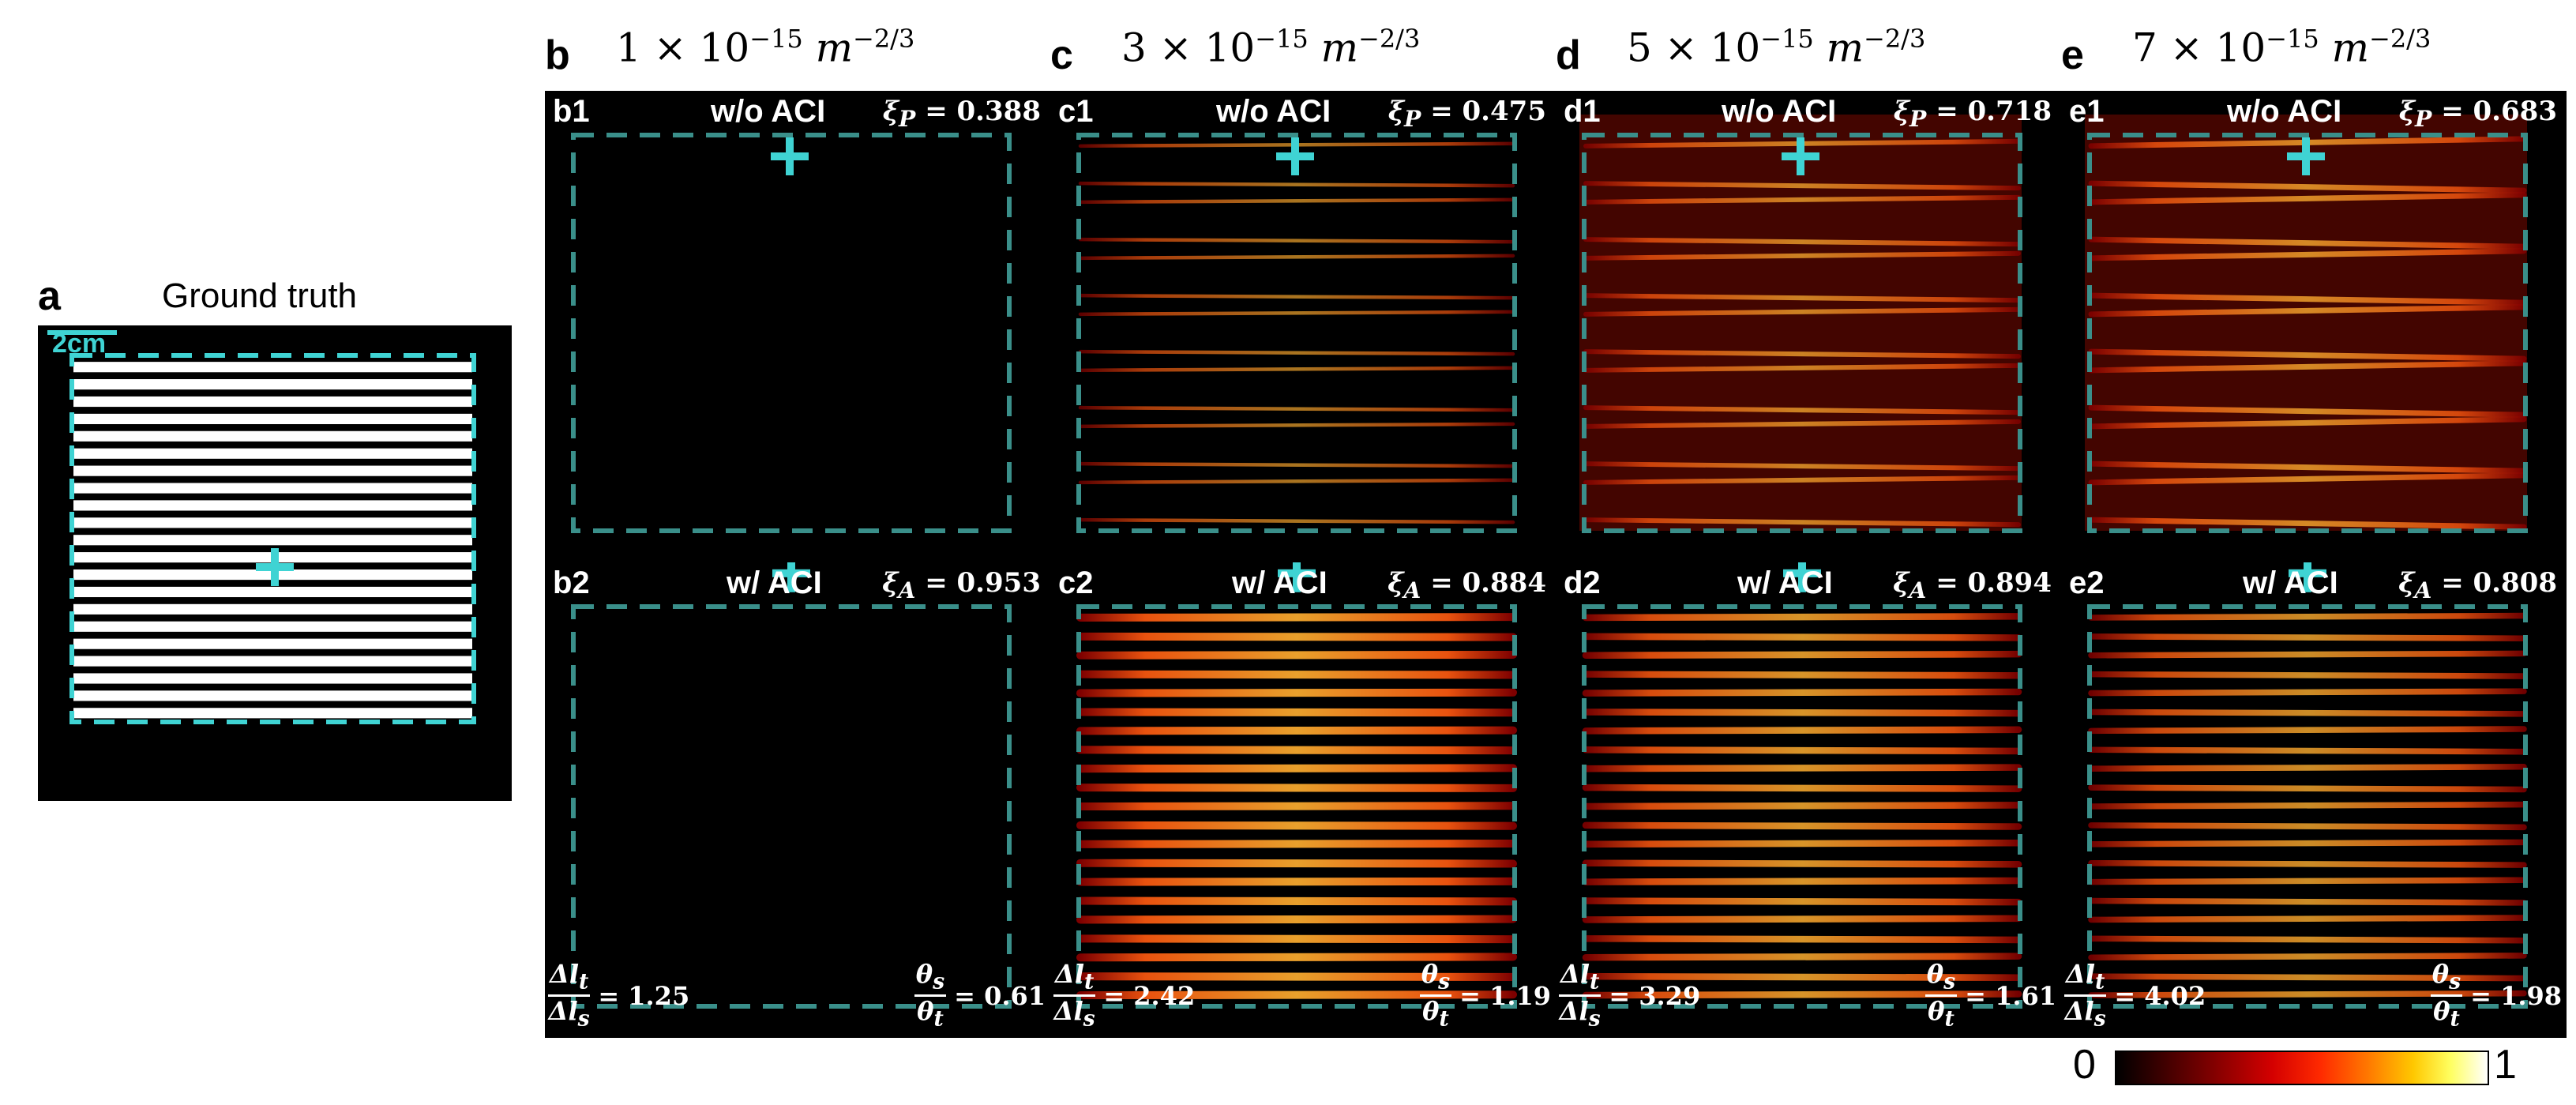  What do you see at coordinates (980, 995) in the screenshot?
I see `angle-ratio: θs θt = 0.61` at bounding box center [980, 995].